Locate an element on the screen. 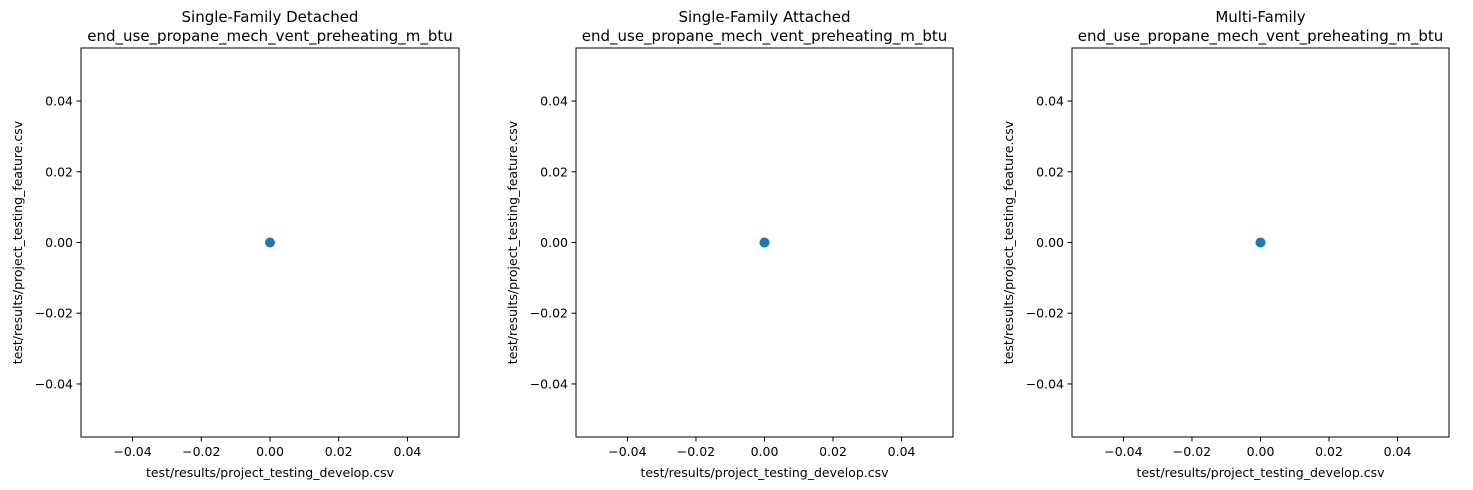 The width and height of the screenshot is (1473, 490). chart-title: Single-Family Detached is located at coordinates (270, 17).